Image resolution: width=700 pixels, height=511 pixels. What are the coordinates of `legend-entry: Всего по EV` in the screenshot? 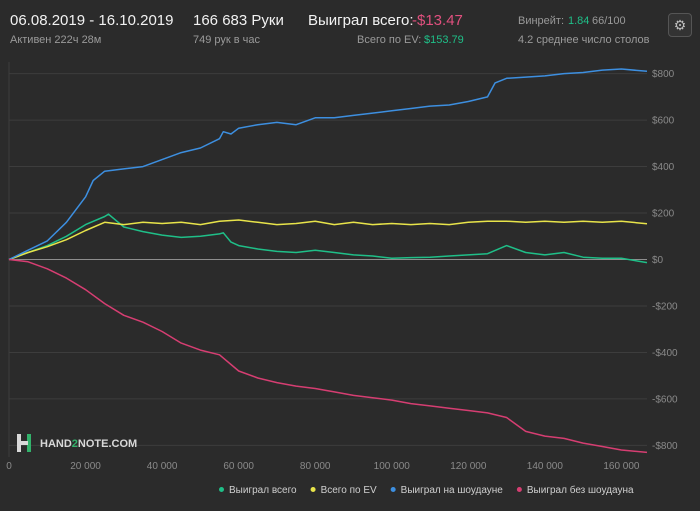 It's located at (349, 490).